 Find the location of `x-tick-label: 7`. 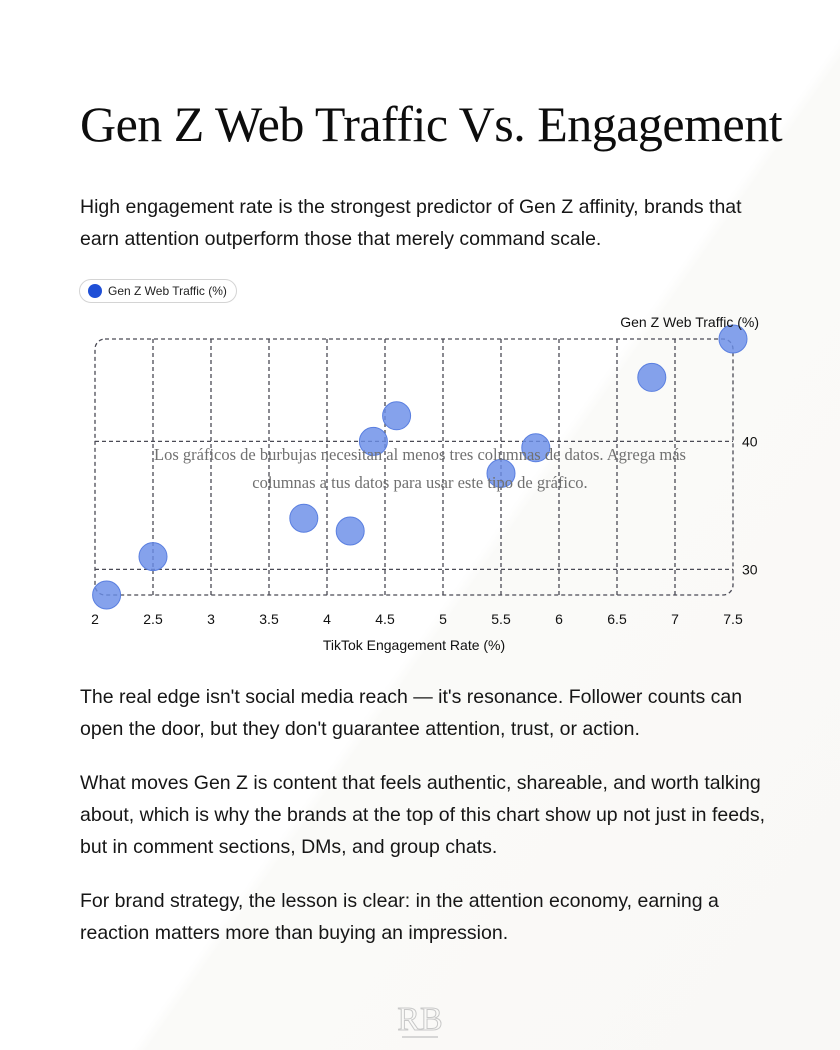

x-tick-label: 7 is located at coordinates (675, 619).